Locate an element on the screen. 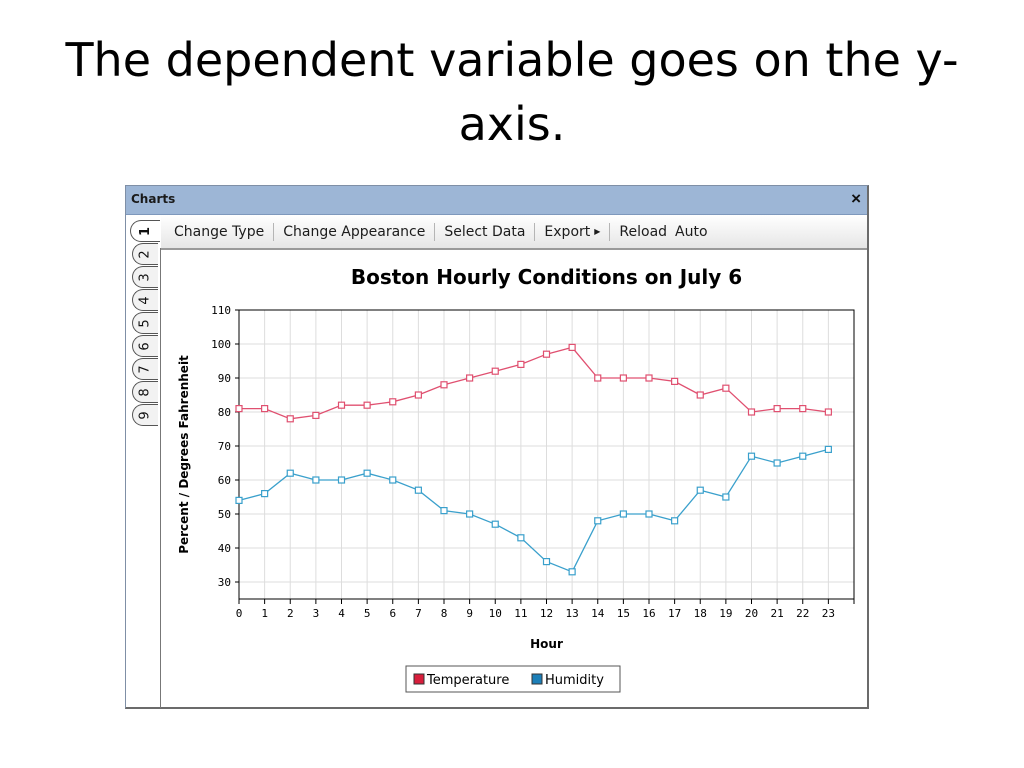 Image resolution: width=1024 pixels, height=768 pixels. auto-button: Auto is located at coordinates (691, 231).